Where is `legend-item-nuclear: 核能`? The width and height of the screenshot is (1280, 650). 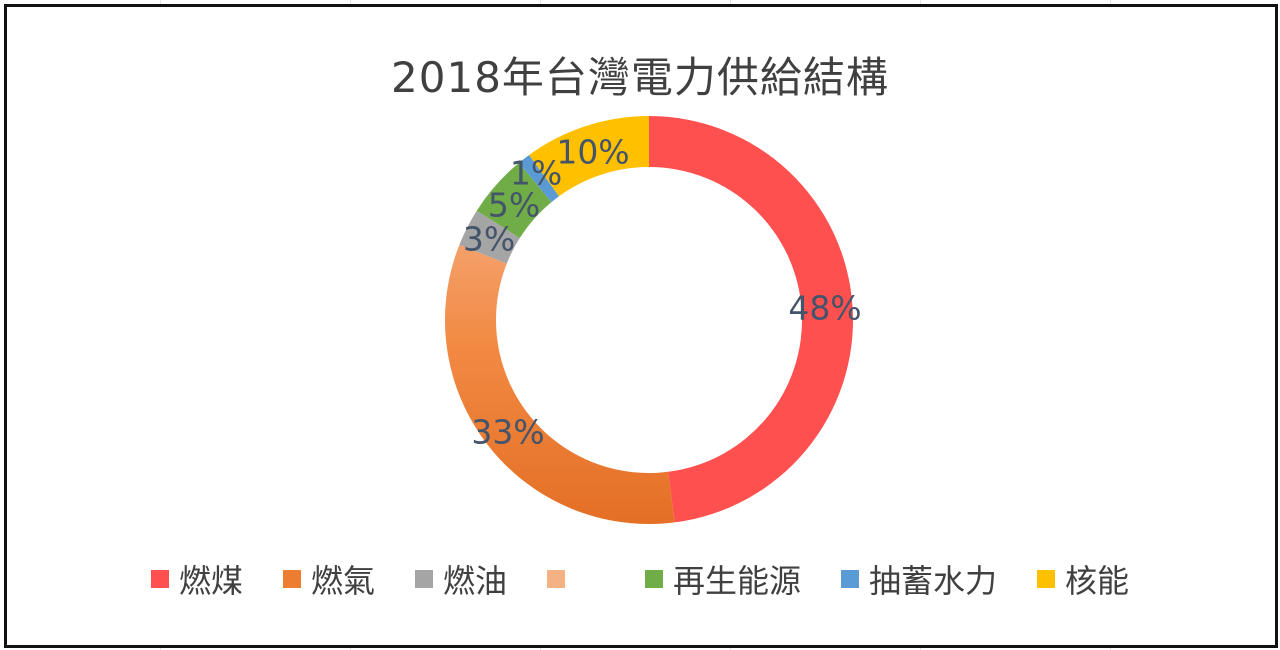
legend-item-nuclear: 核能 is located at coordinates (1083, 579).